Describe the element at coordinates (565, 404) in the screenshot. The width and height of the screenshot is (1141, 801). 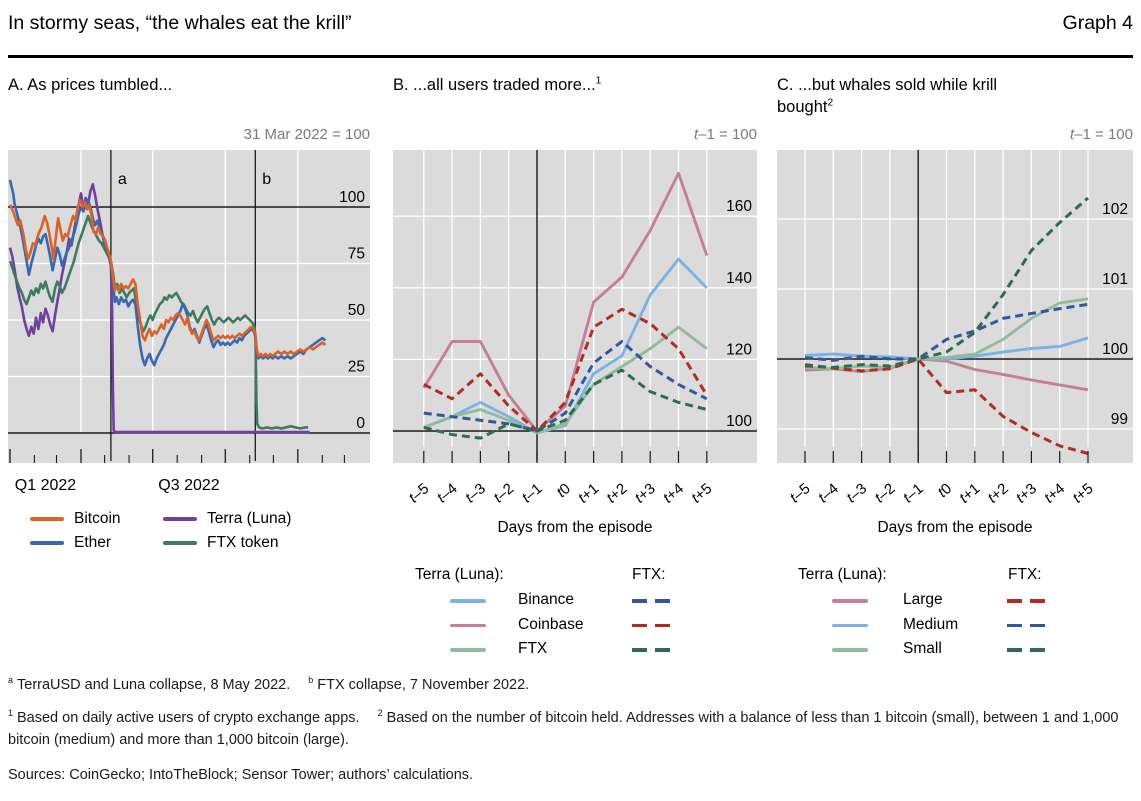
I see `series-FTX FTX episode` at that location.